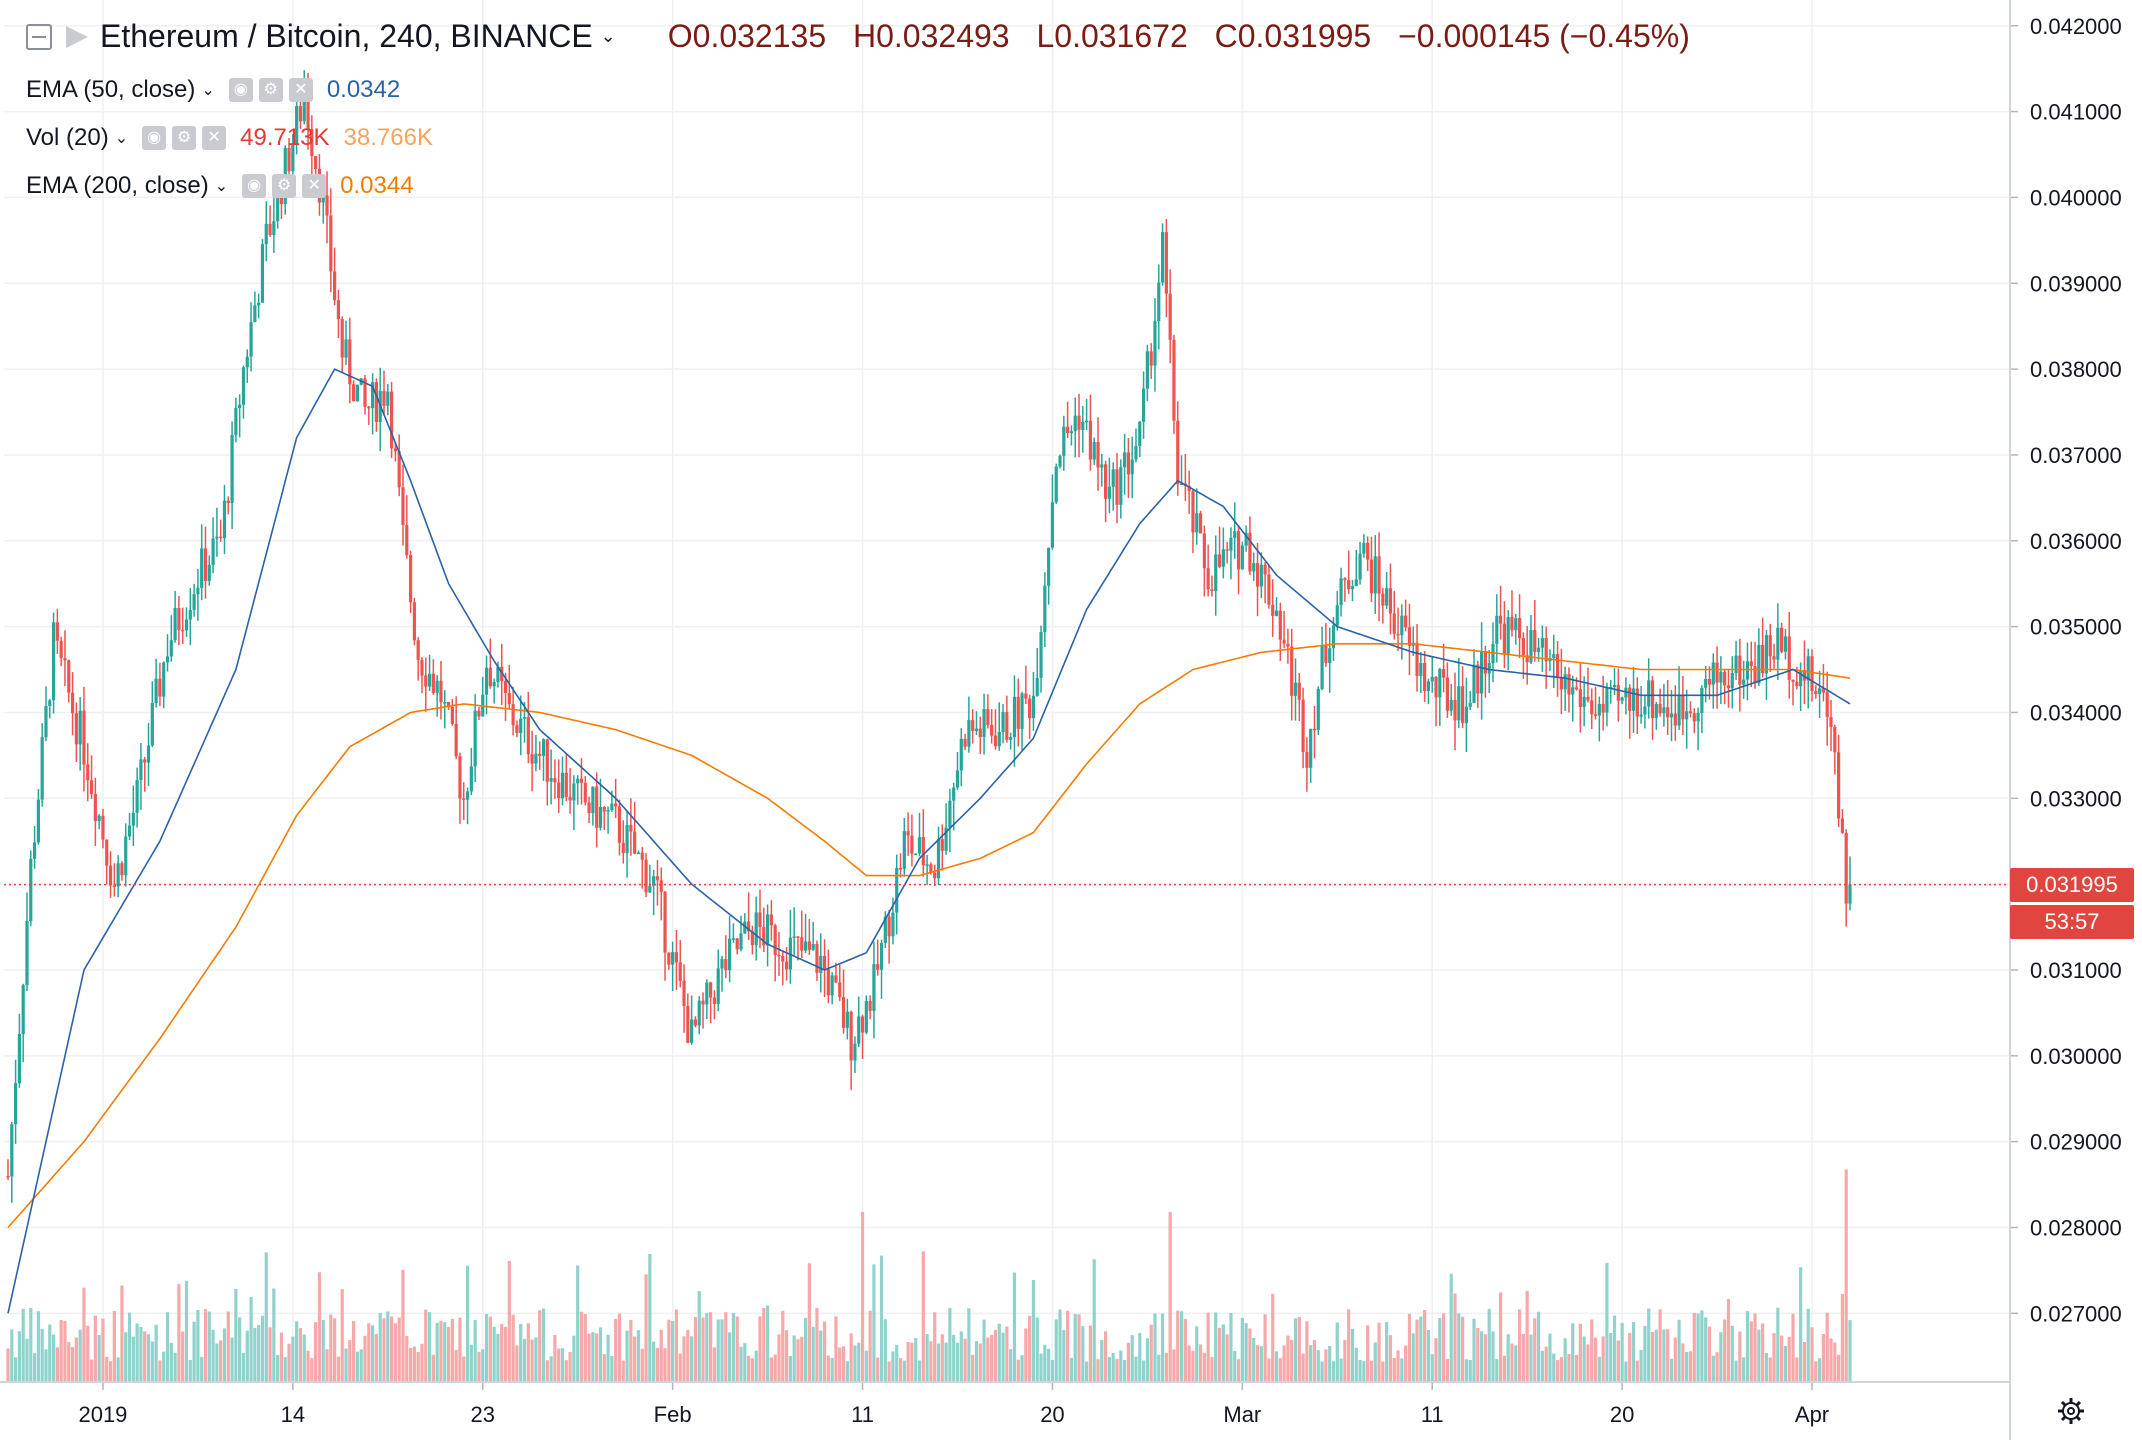  I want to click on y-tick-label: 0.039000, so click(2076, 283).